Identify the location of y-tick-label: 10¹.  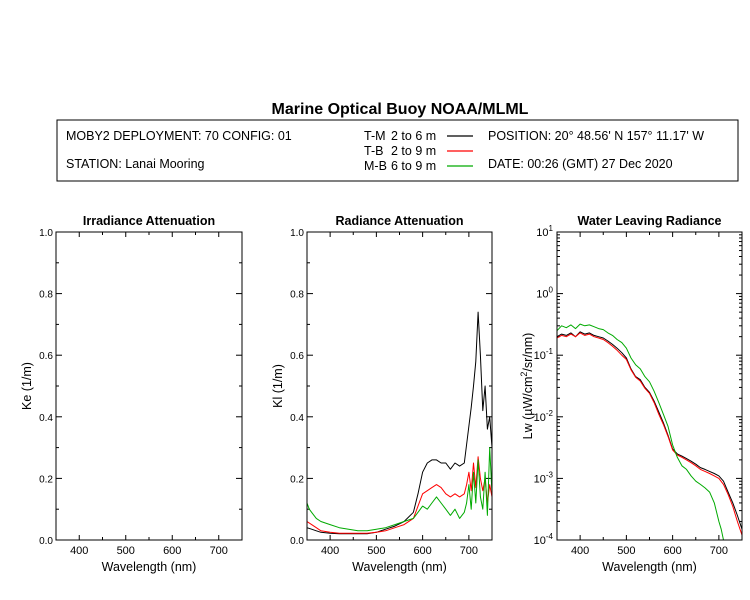
(544, 231).